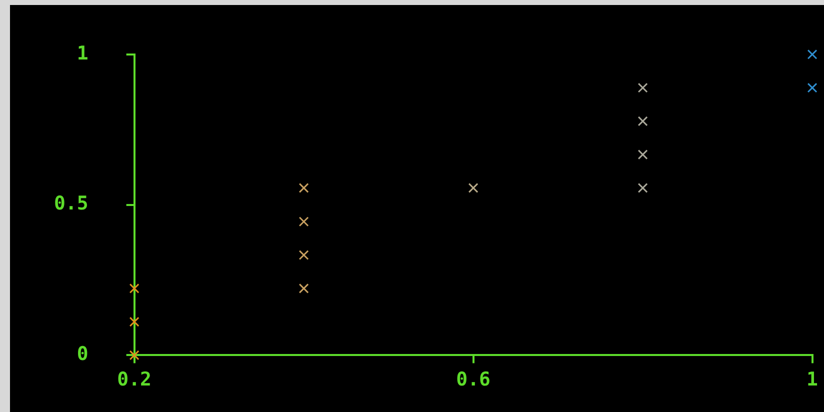 This screenshot has height=412, width=824. What do you see at coordinates (134, 379) in the screenshot?
I see `x-tick-label: 0.2` at bounding box center [134, 379].